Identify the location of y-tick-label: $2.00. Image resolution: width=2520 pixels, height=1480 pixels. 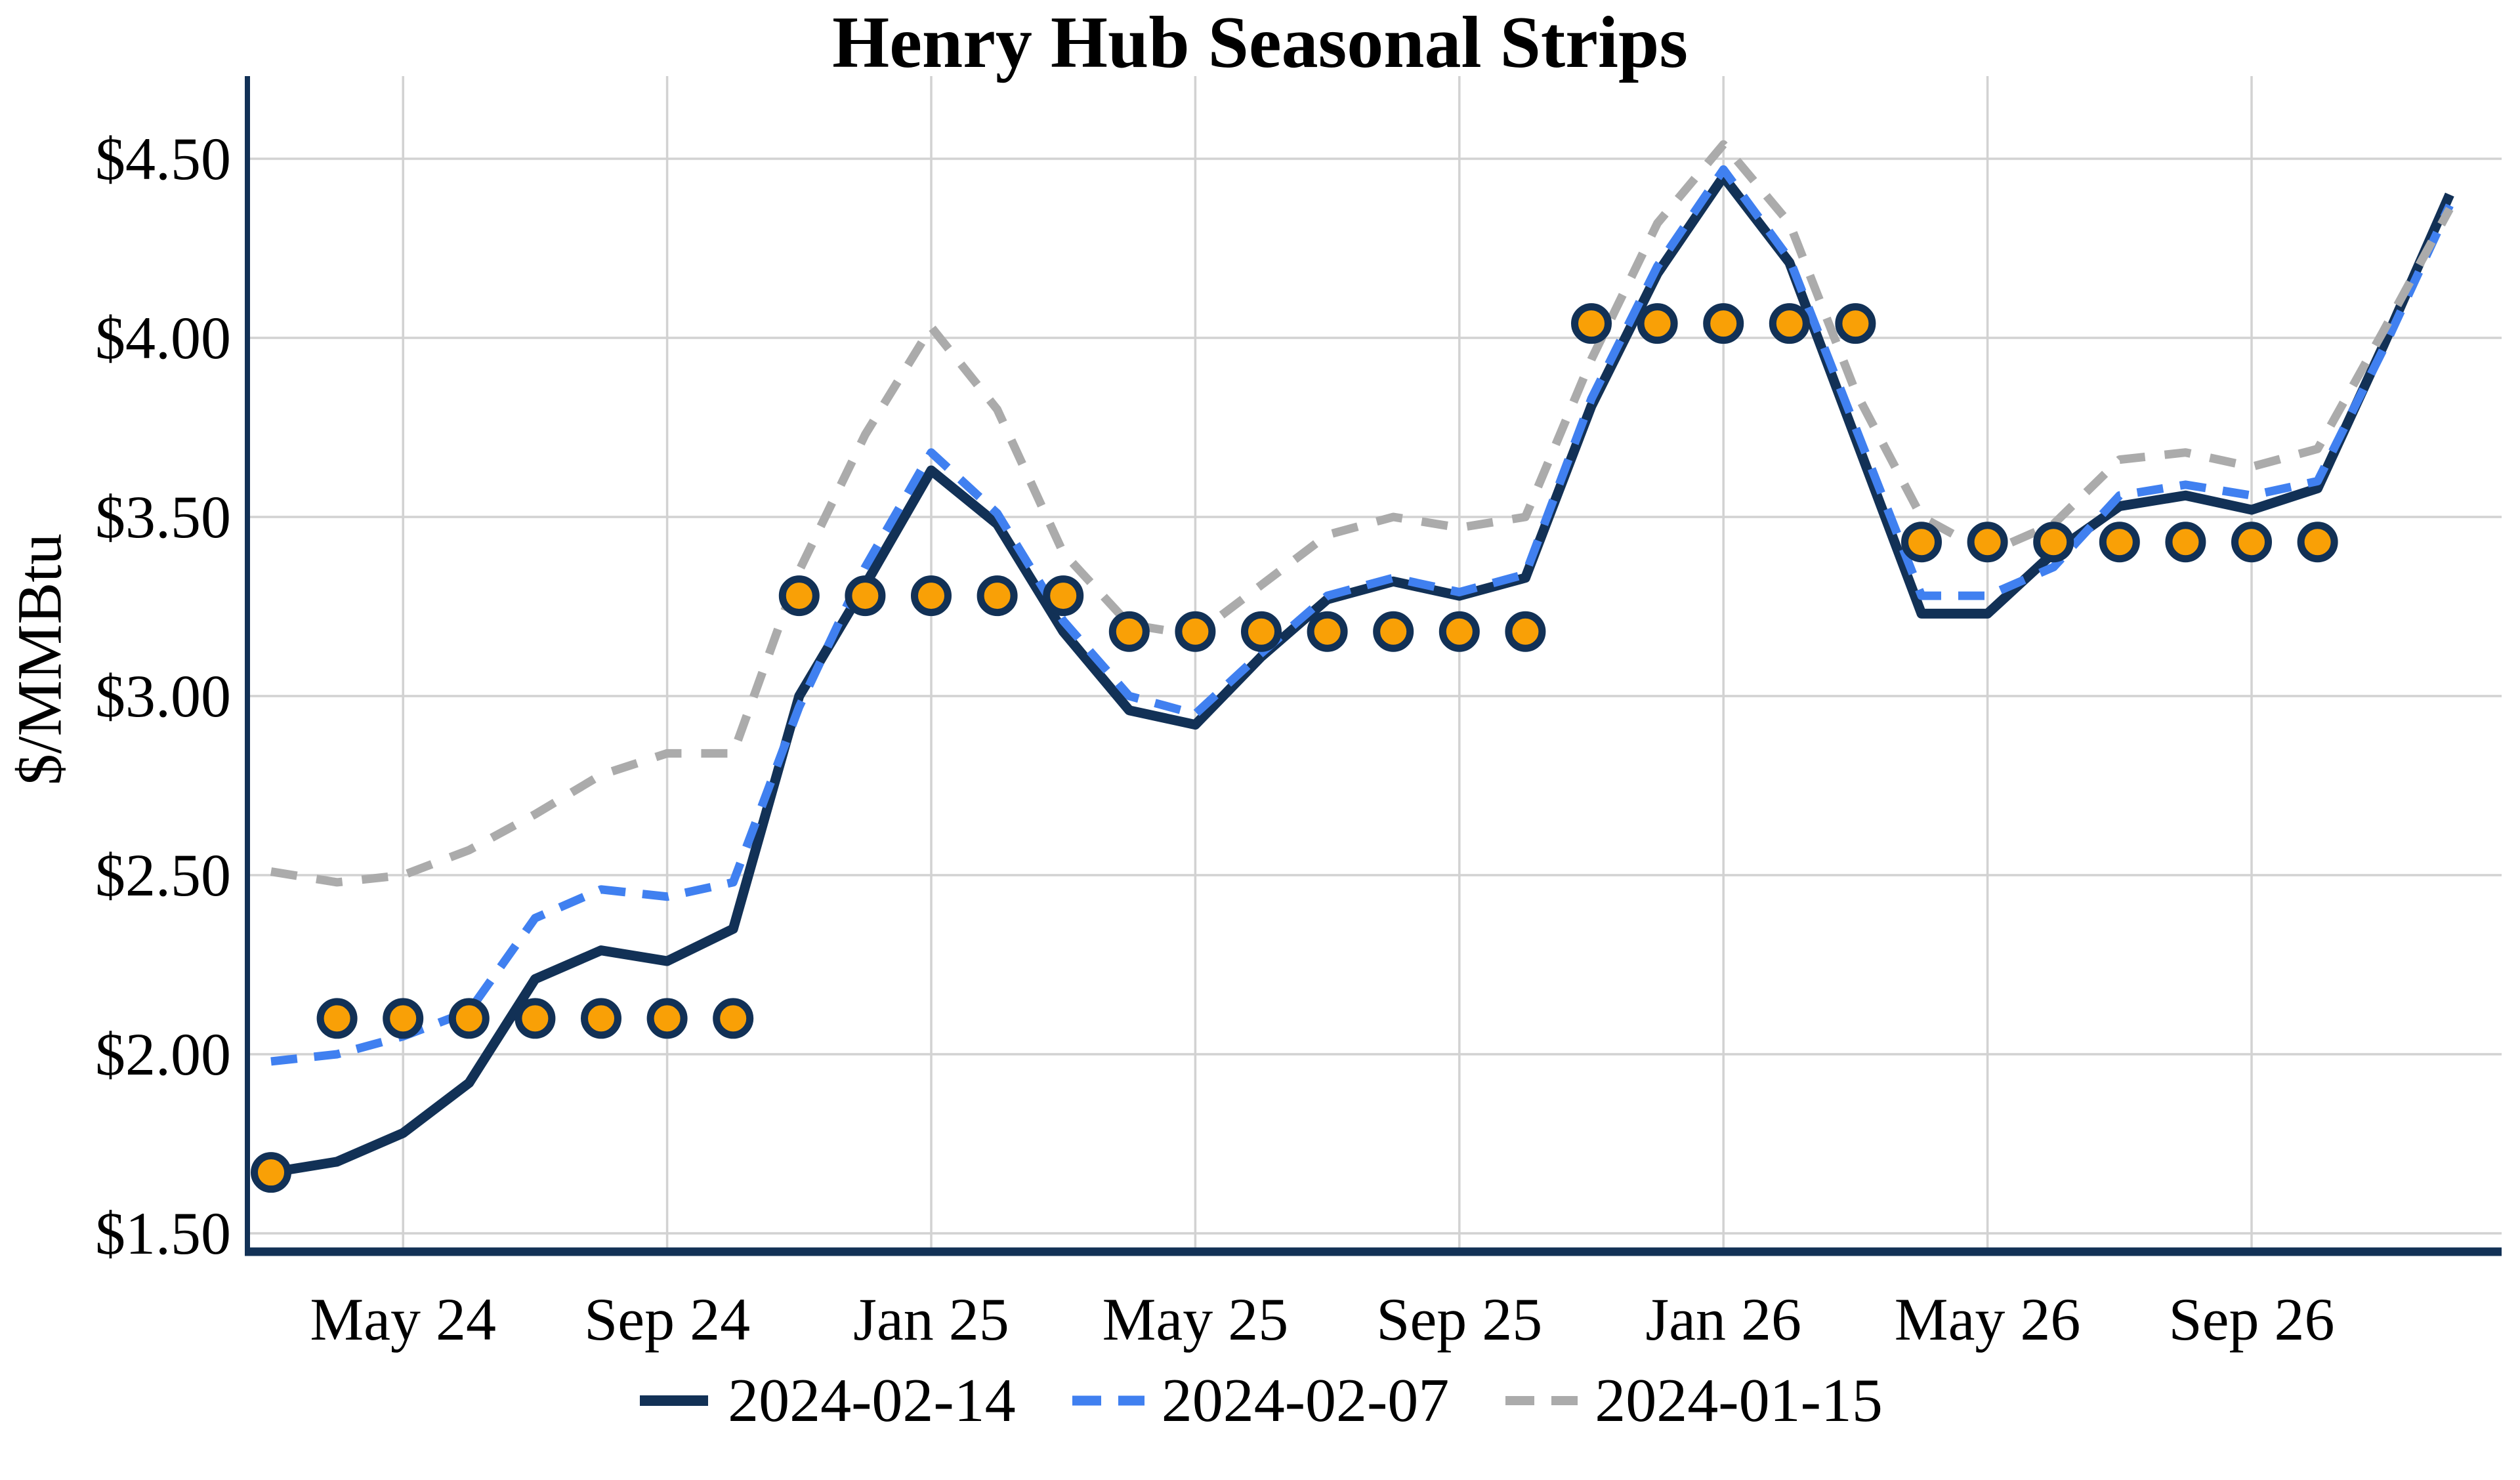
(163, 1054).